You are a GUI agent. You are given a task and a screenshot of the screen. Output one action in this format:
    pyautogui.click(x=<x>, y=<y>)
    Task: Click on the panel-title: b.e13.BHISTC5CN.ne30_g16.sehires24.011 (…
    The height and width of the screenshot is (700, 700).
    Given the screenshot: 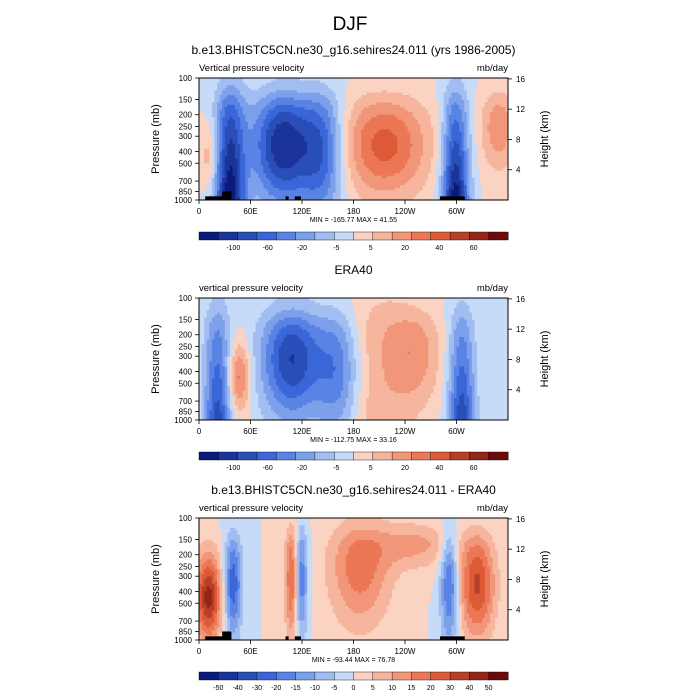 What is the action you would take?
    pyautogui.click(x=354, y=50)
    